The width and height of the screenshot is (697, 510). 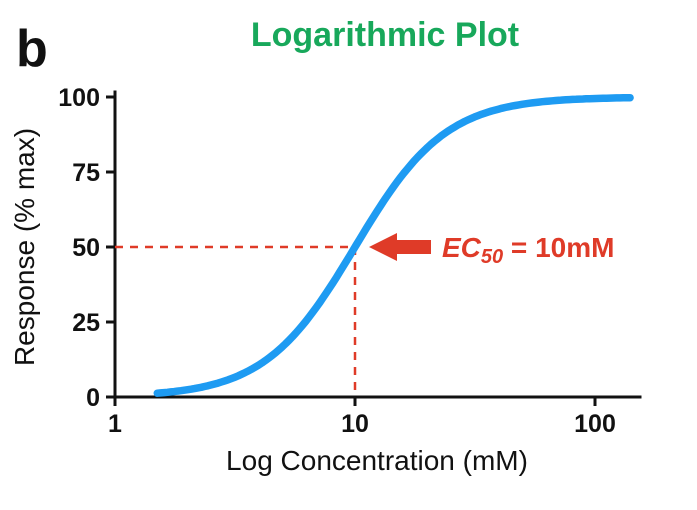 I want to click on ec50-label-ec: EC, so click(x=462, y=247).